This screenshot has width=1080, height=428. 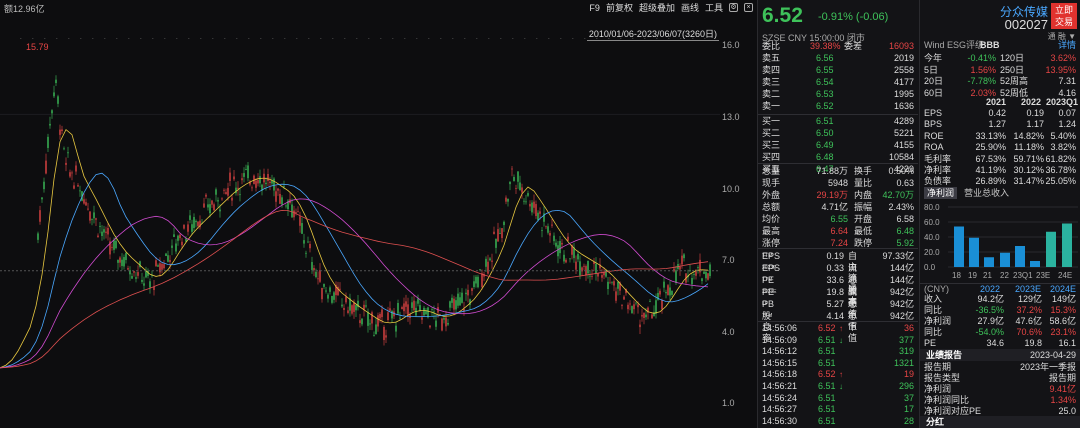 I want to click on bar-x-tick: 21, so click(x=987, y=275).